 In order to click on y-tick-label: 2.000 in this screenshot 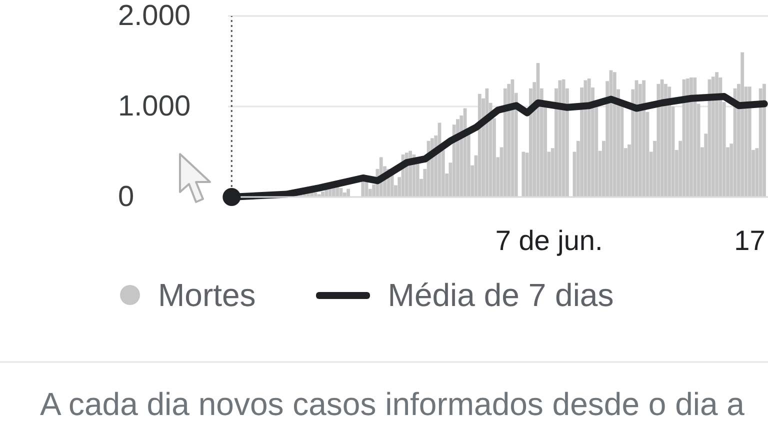, I will do `click(154, 16)`.